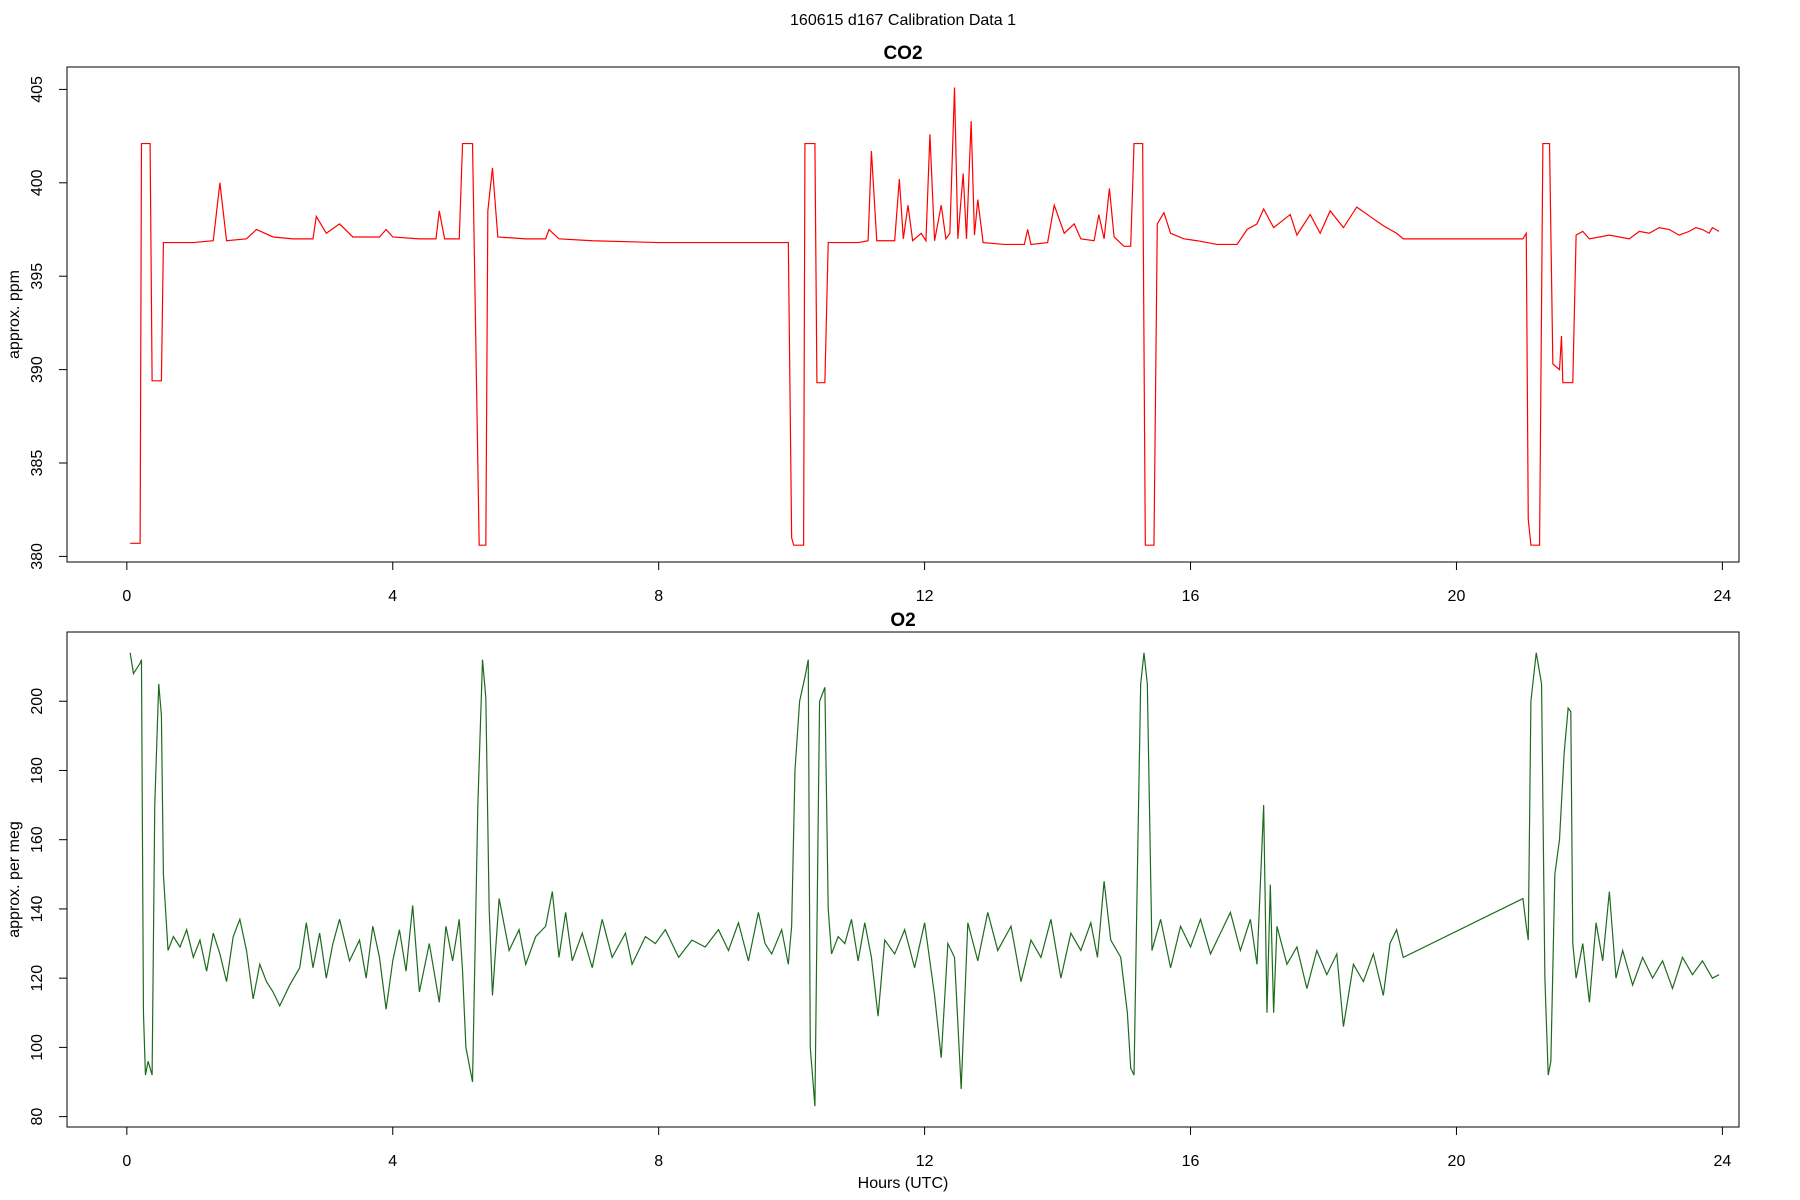 The image size is (1800, 1200). What do you see at coordinates (902, 620) in the screenshot?
I see `panel-title: O2` at bounding box center [902, 620].